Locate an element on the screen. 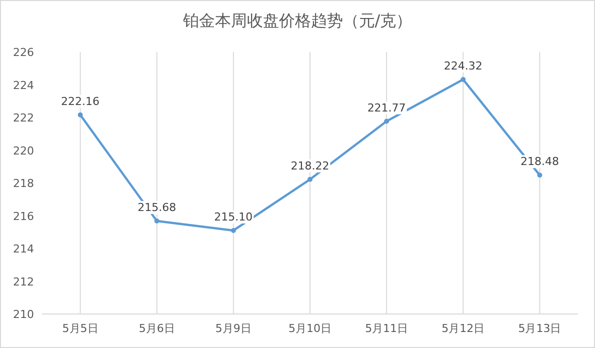  x-tick-label: 5月11日 is located at coordinates (386, 328).